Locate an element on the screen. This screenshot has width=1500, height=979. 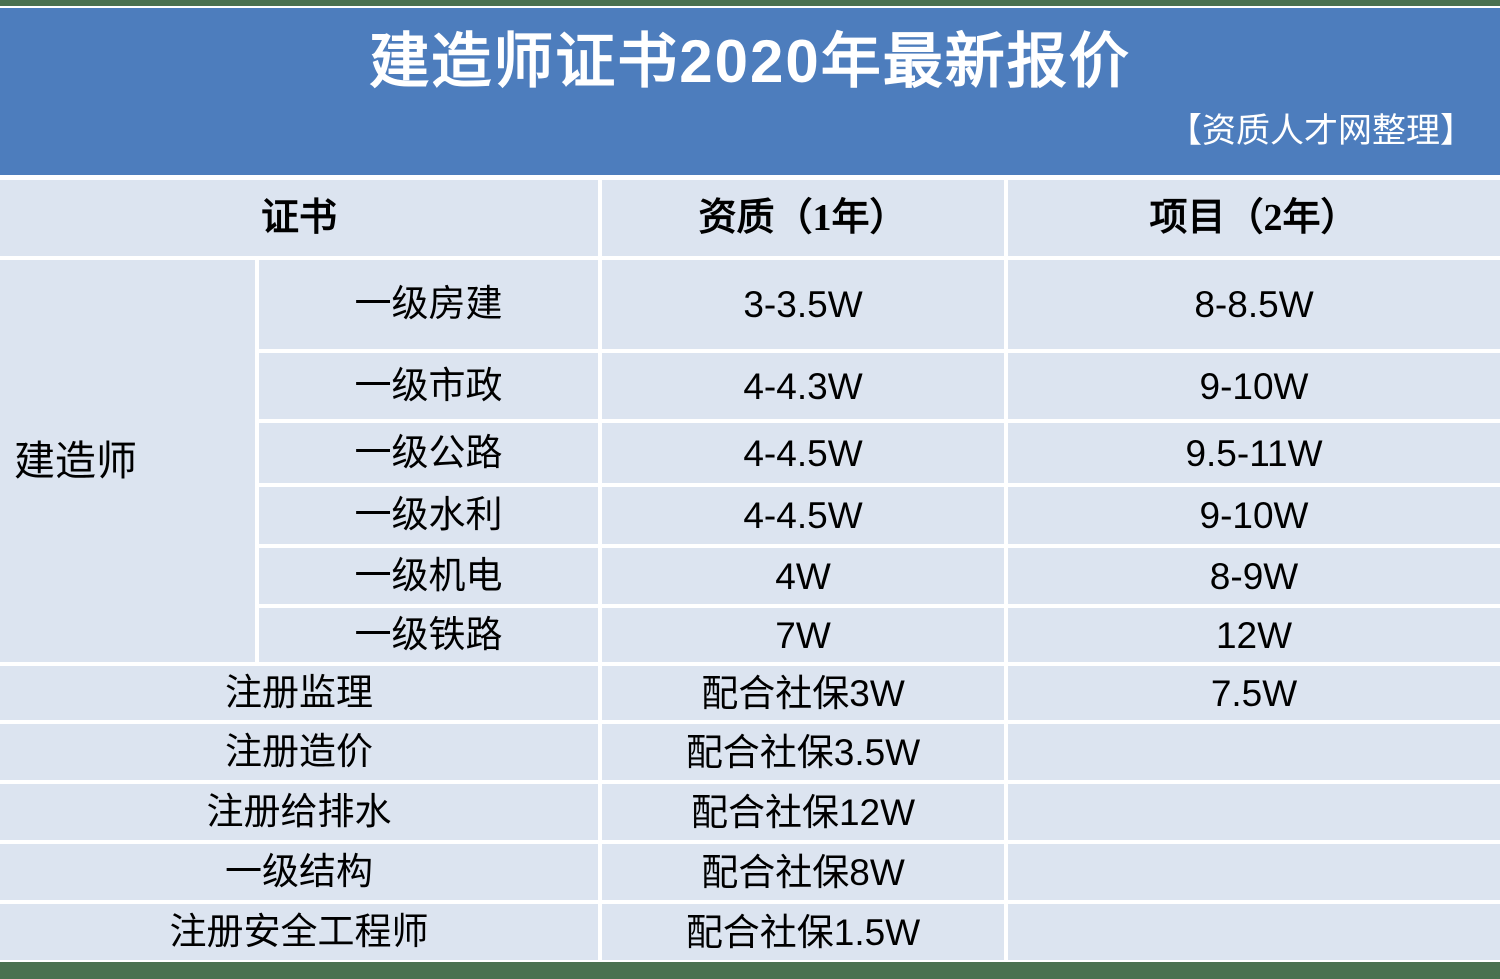
project-price: 8-8.5W is located at coordinates (1254, 304).